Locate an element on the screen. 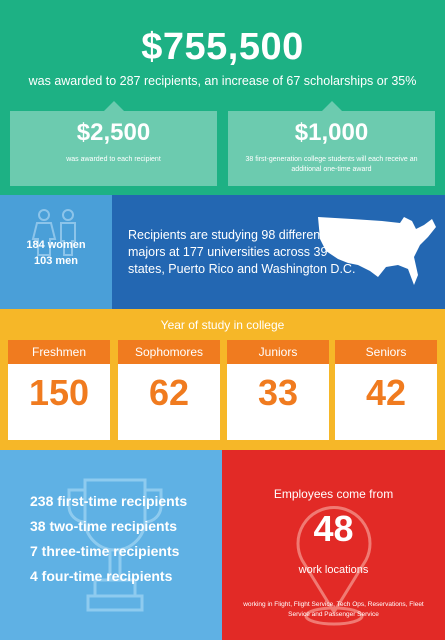 Image resolution: width=445 pixels, height=640 pixels. year-card-freshmen: Freshmen 150 is located at coordinates (59, 390).